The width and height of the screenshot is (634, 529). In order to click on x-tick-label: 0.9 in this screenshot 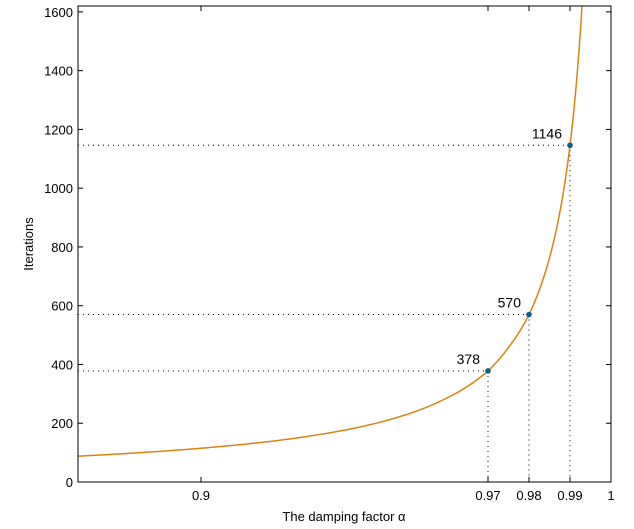, I will do `click(201, 495)`.